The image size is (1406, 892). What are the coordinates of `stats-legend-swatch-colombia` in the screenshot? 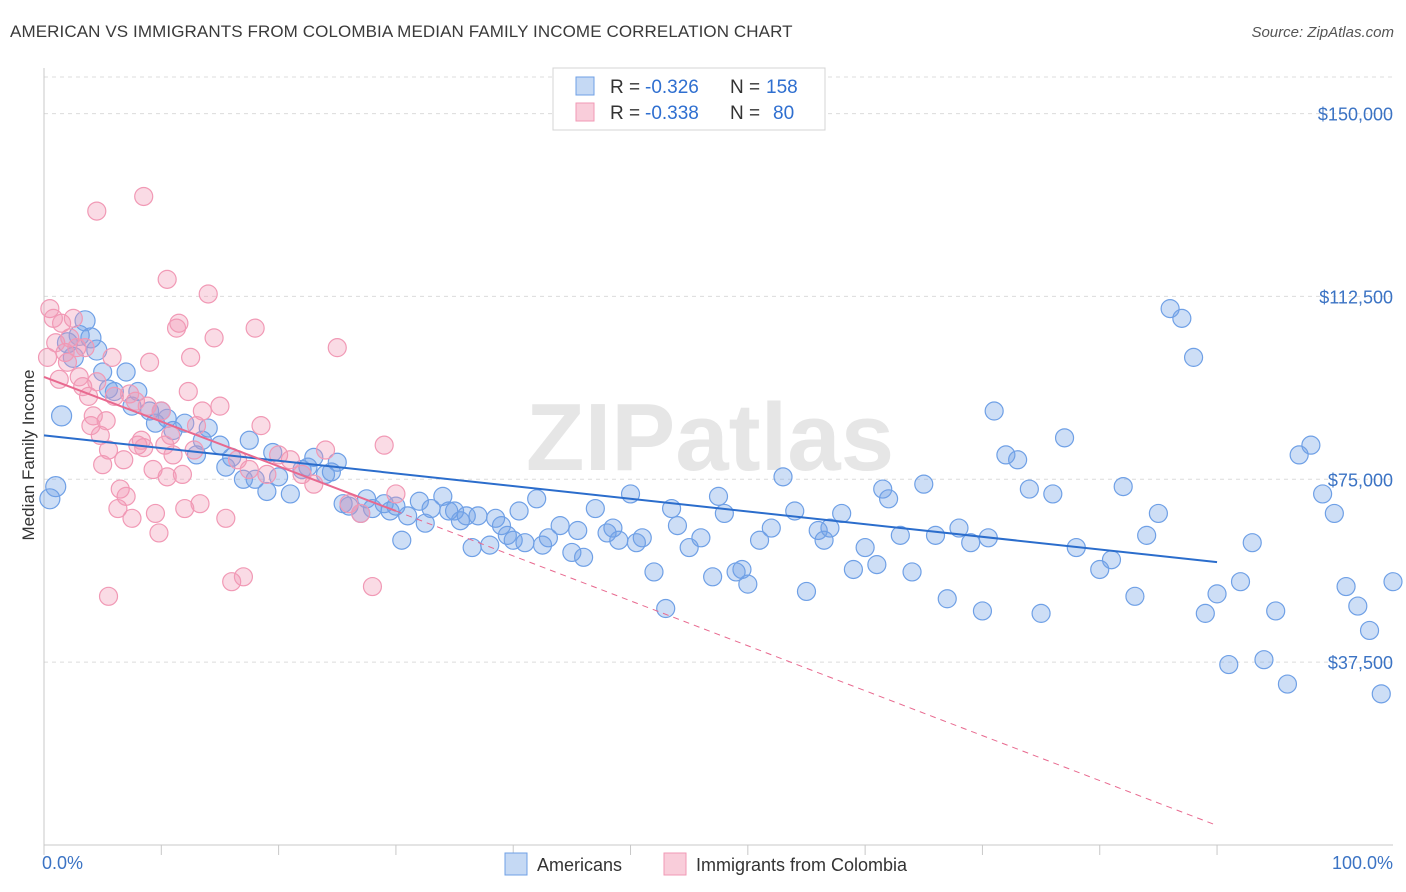 It's located at (585, 112).